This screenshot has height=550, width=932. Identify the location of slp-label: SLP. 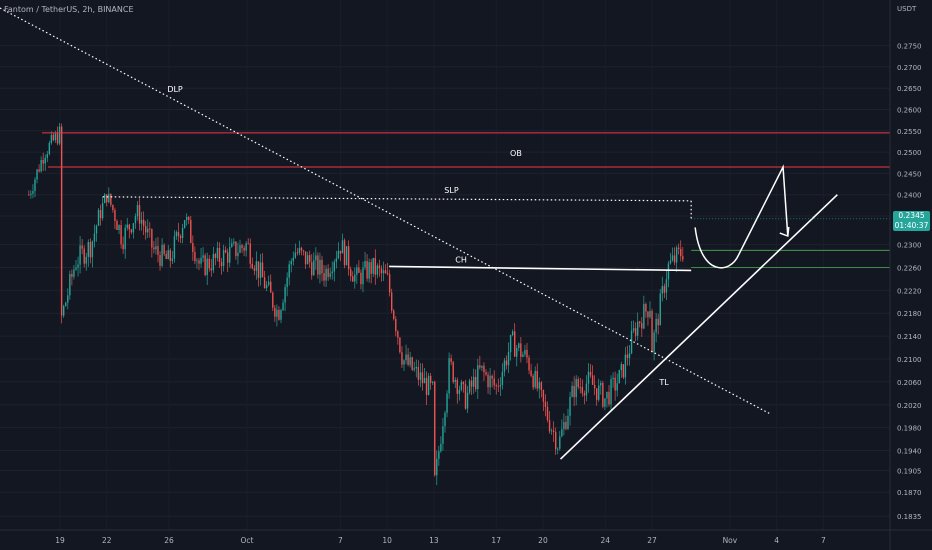
(451, 190).